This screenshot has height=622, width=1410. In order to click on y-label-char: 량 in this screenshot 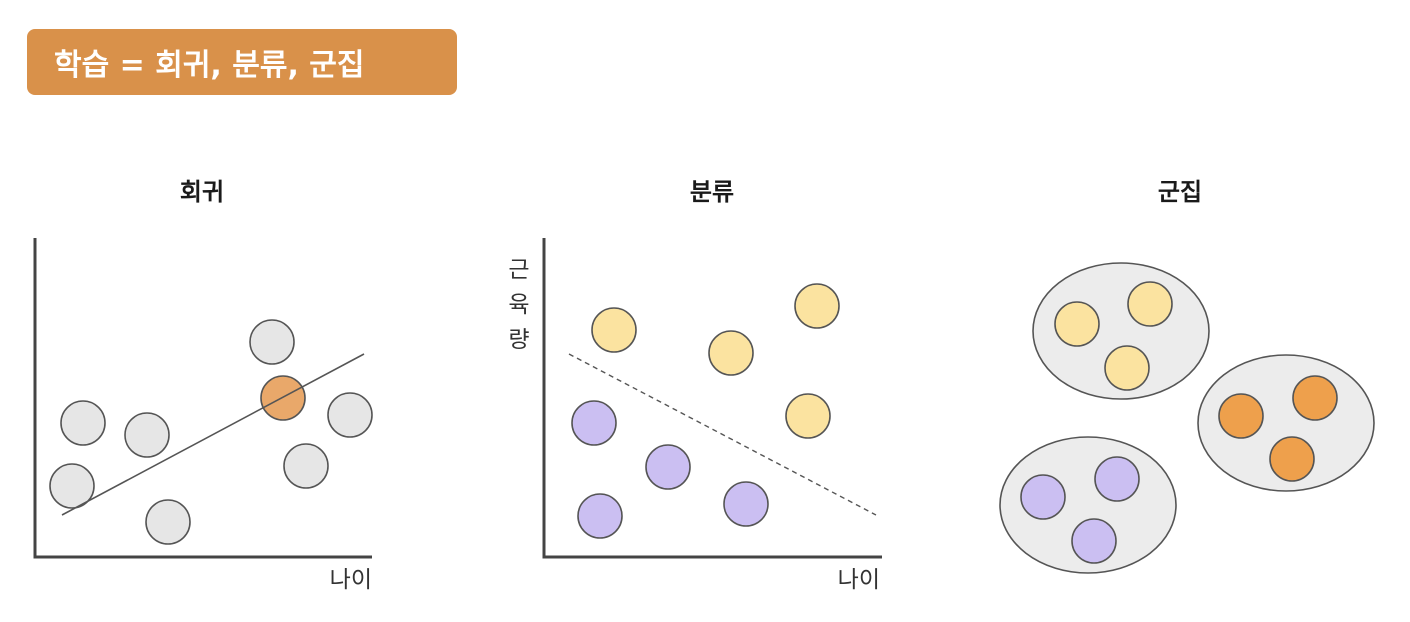, I will do `click(518, 340)`.